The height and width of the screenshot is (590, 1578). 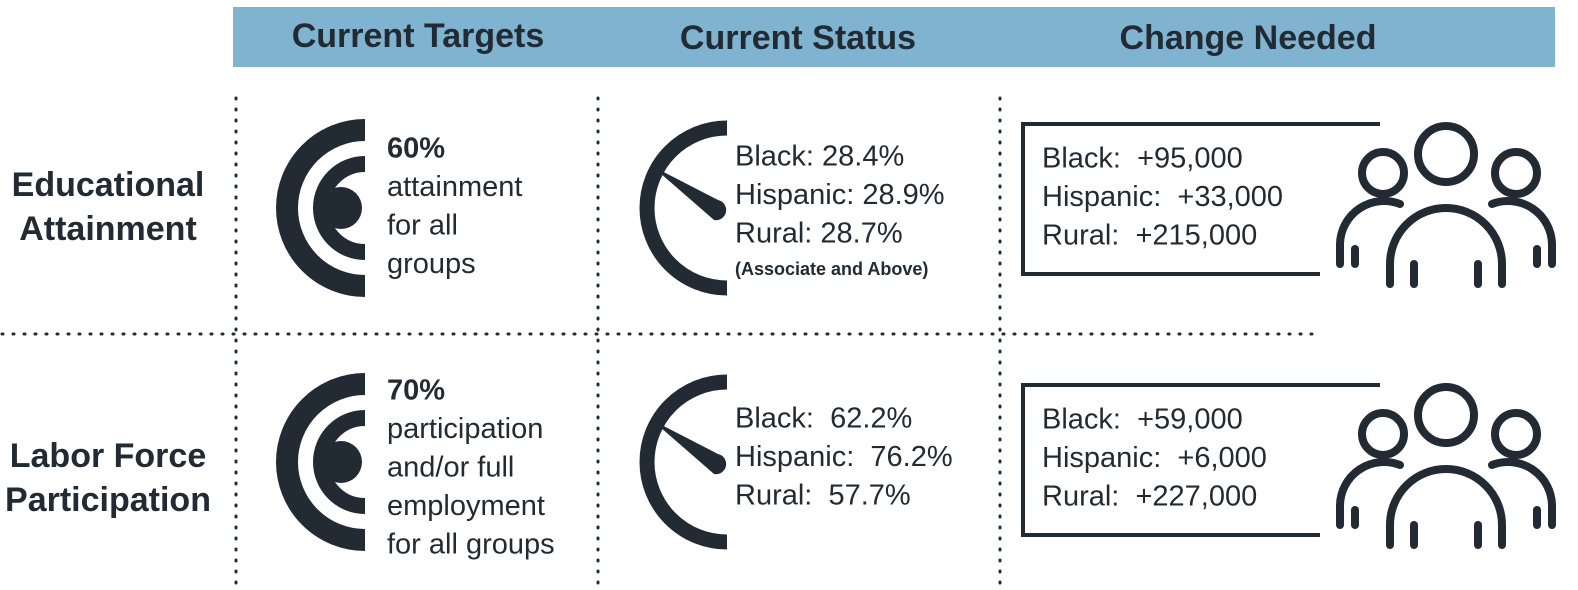 I want to click on status-text: Hispanic: 28.9%, so click(x=840, y=195).